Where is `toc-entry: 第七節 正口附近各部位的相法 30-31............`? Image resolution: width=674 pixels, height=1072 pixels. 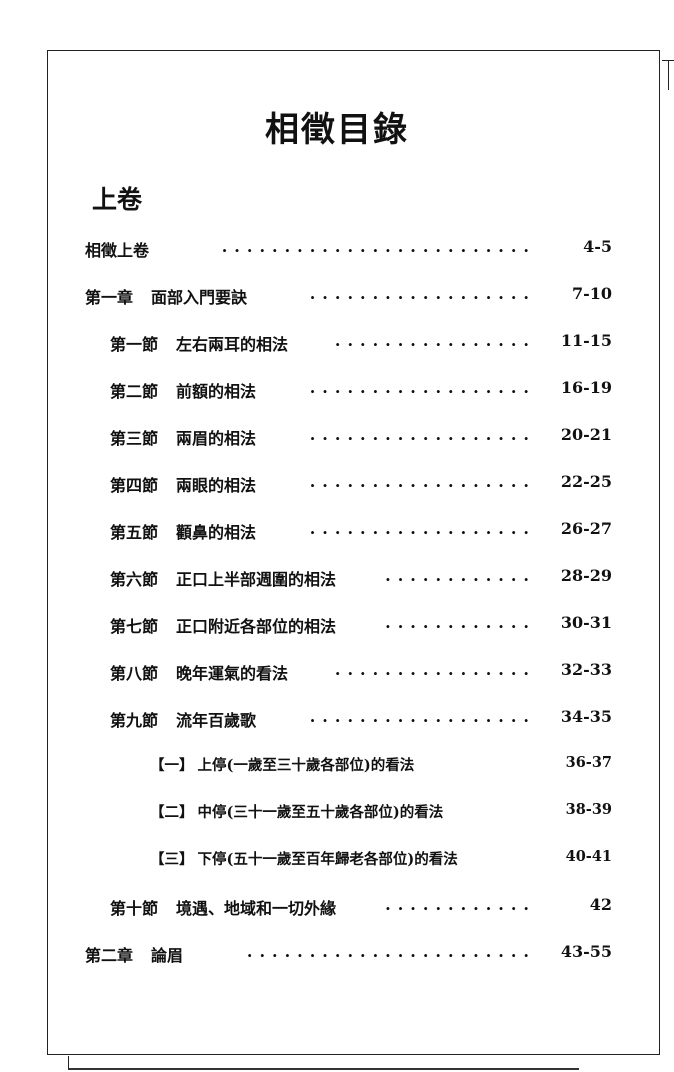
toc-entry: 第七節 正口附近各部位的相法 30-31............ is located at coordinates (337, 624).